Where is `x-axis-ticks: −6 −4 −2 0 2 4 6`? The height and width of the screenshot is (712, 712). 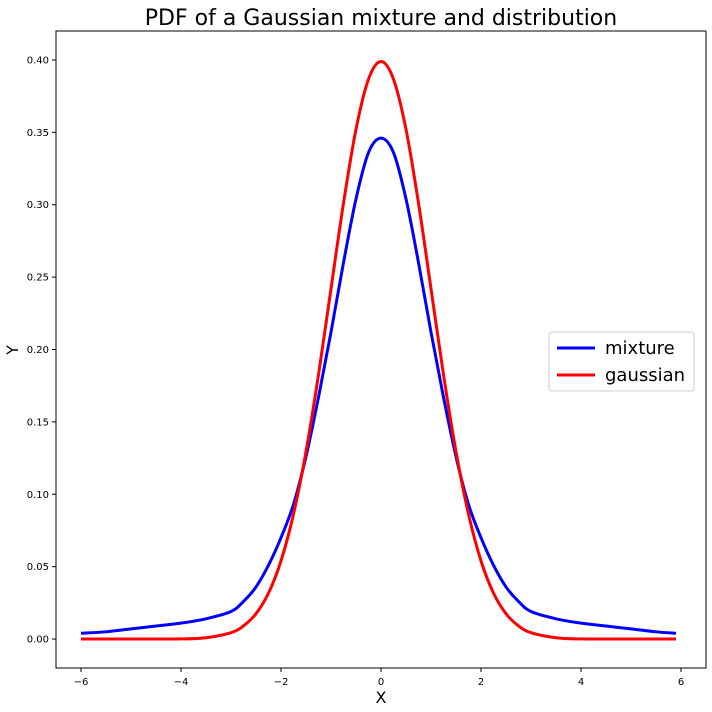 x-axis-ticks: −6 −4 −2 0 2 4 6 is located at coordinates (379, 678).